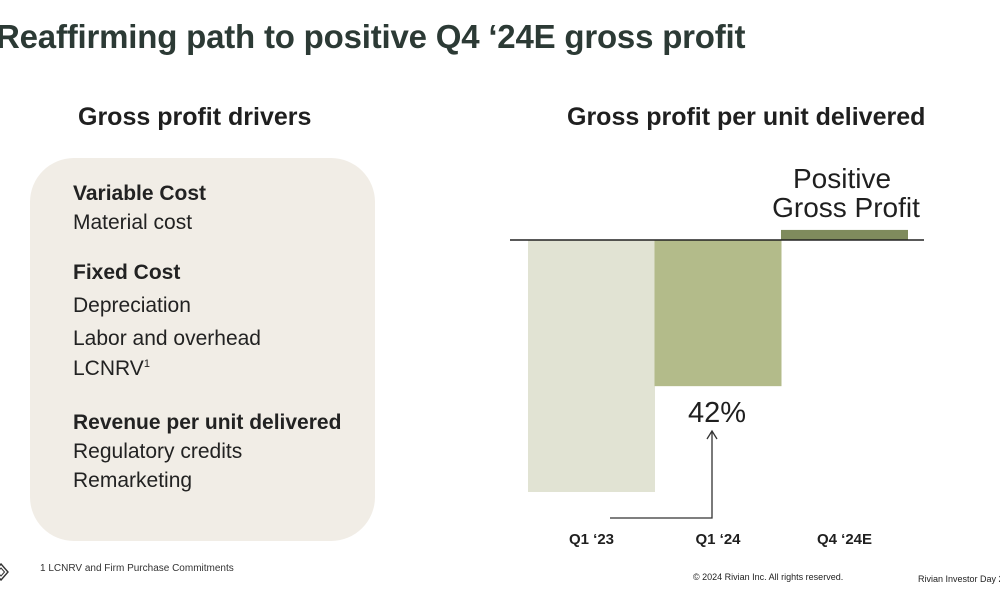  Describe the element at coordinates (718, 539) in the screenshot. I see `x-tick-q1-24: Q1 ‘24` at that location.